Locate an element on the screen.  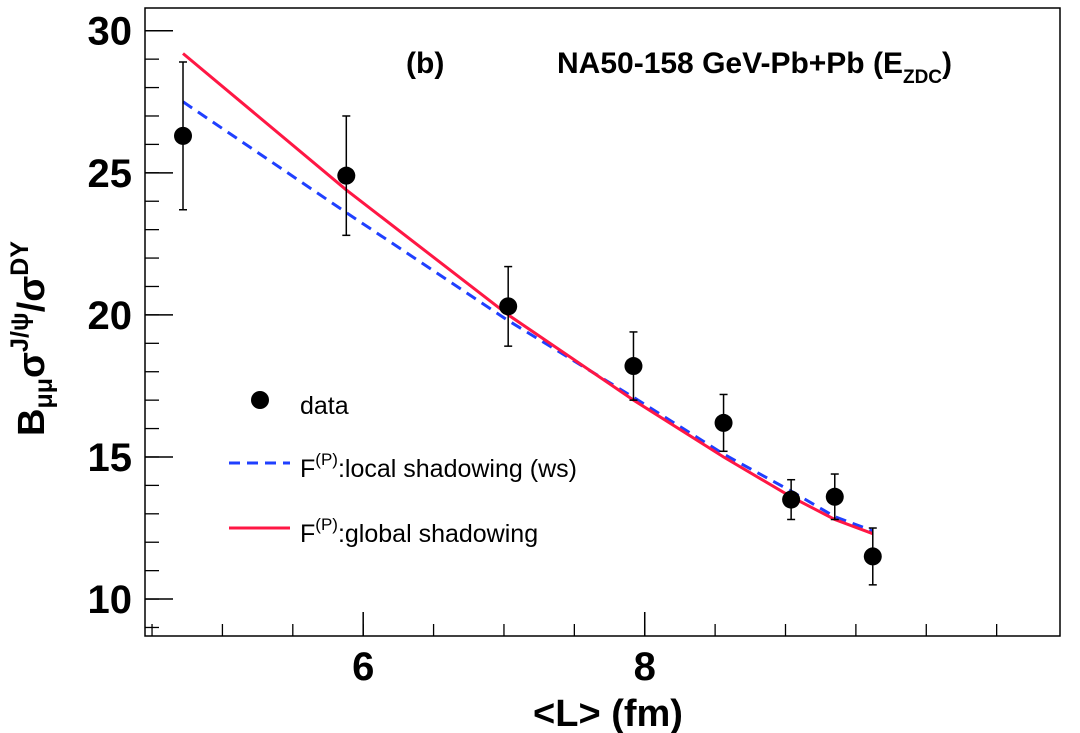
legend-marker-data is located at coordinates (260, 400).